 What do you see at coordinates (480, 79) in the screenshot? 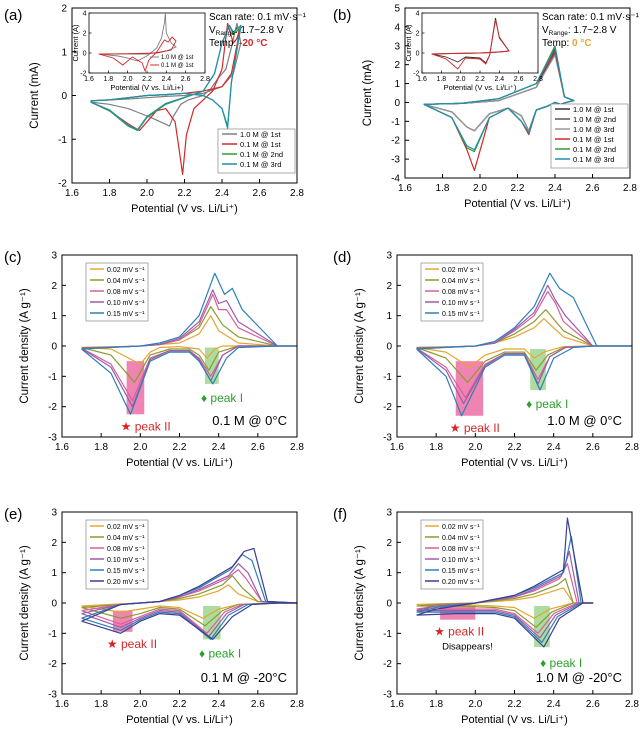
I see `inset-x-tick-label: 2.2` at bounding box center [480, 79].